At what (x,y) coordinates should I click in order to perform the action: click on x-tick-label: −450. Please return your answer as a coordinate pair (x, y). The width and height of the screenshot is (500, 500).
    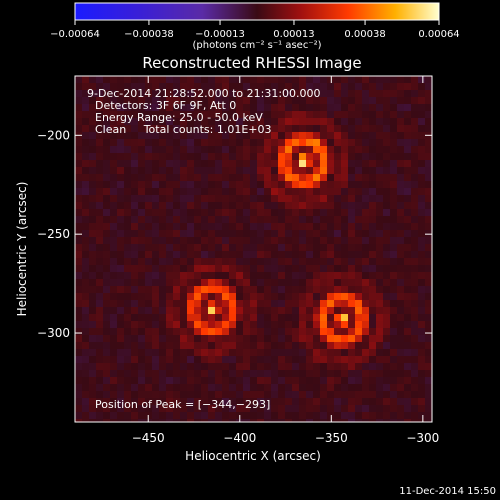
    Looking at the image, I should click on (148, 438).